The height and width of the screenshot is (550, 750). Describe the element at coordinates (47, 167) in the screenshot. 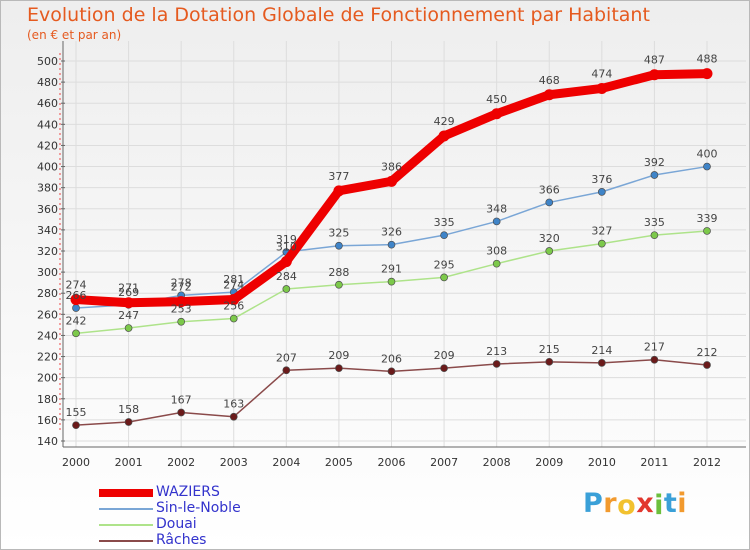

I see `y-tick-label: 400` at that location.